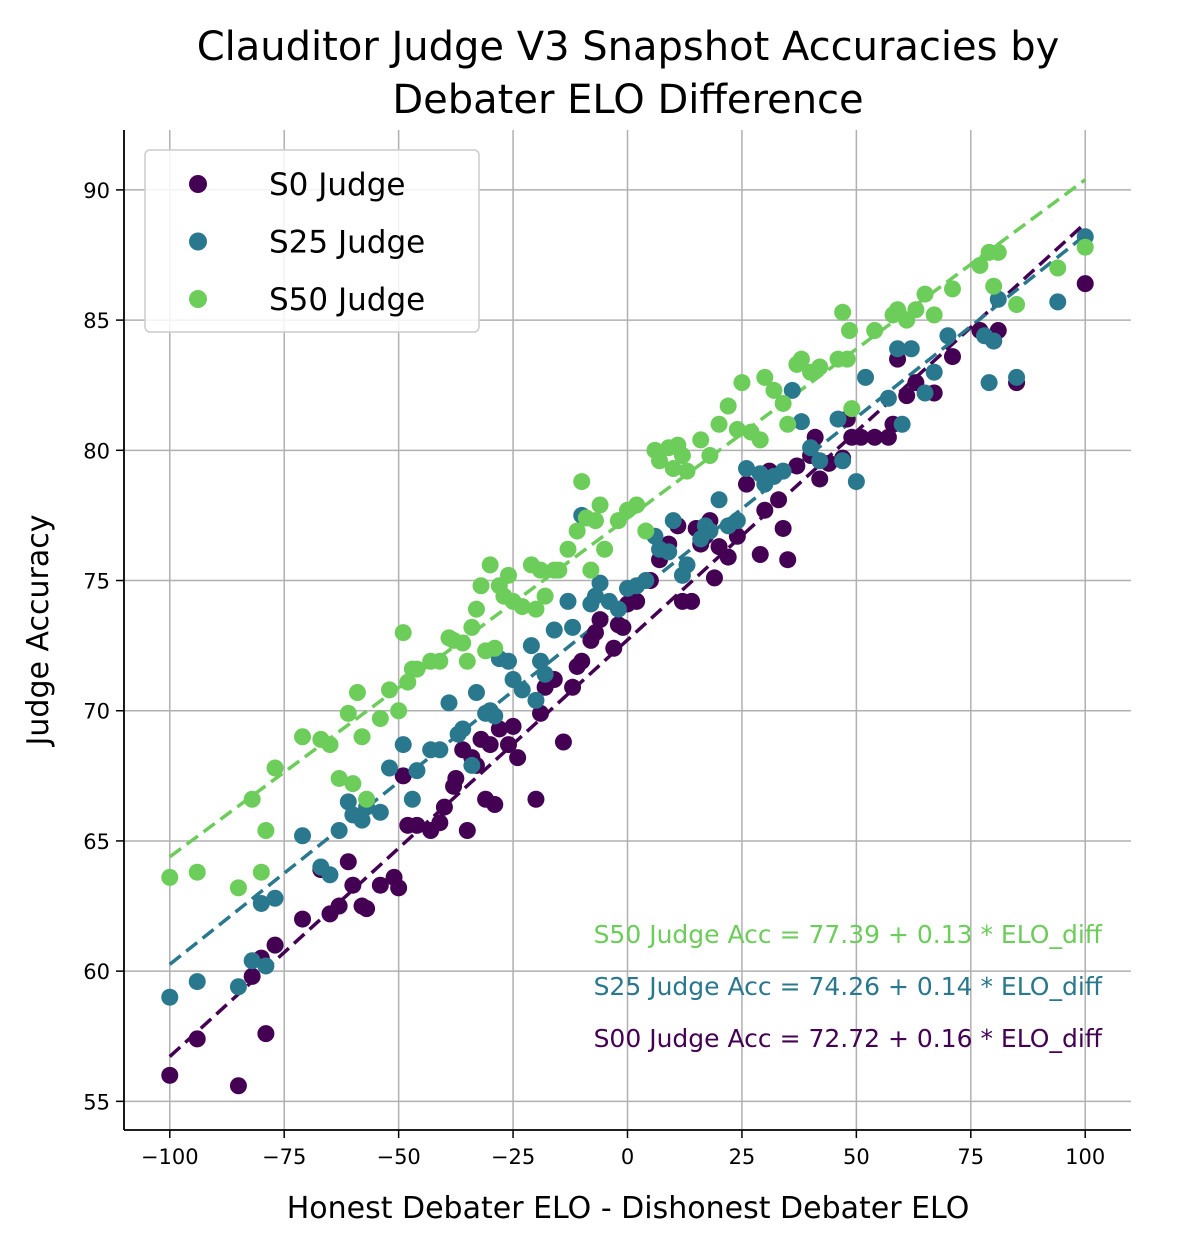 The width and height of the screenshot is (1187, 1252). I want to click on x-tick-label: −25, so click(513, 1157).